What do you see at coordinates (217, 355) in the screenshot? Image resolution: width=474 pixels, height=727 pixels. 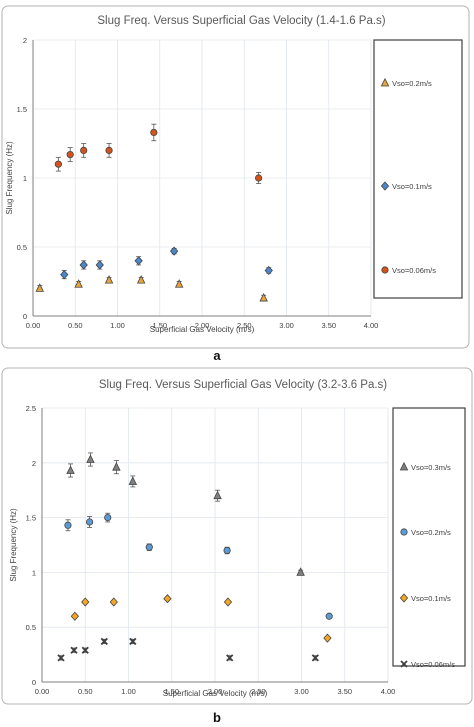 I see `figure-label-a: a` at bounding box center [217, 355].